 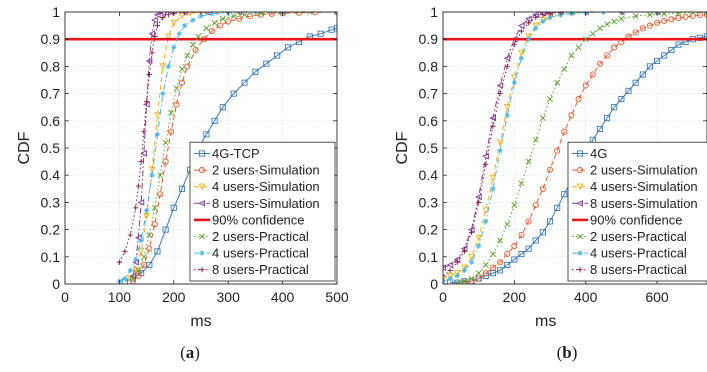 What do you see at coordinates (51, 121) in the screenshot?
I see `y-tick-label: 0.6` at bounding box center [51, 121].